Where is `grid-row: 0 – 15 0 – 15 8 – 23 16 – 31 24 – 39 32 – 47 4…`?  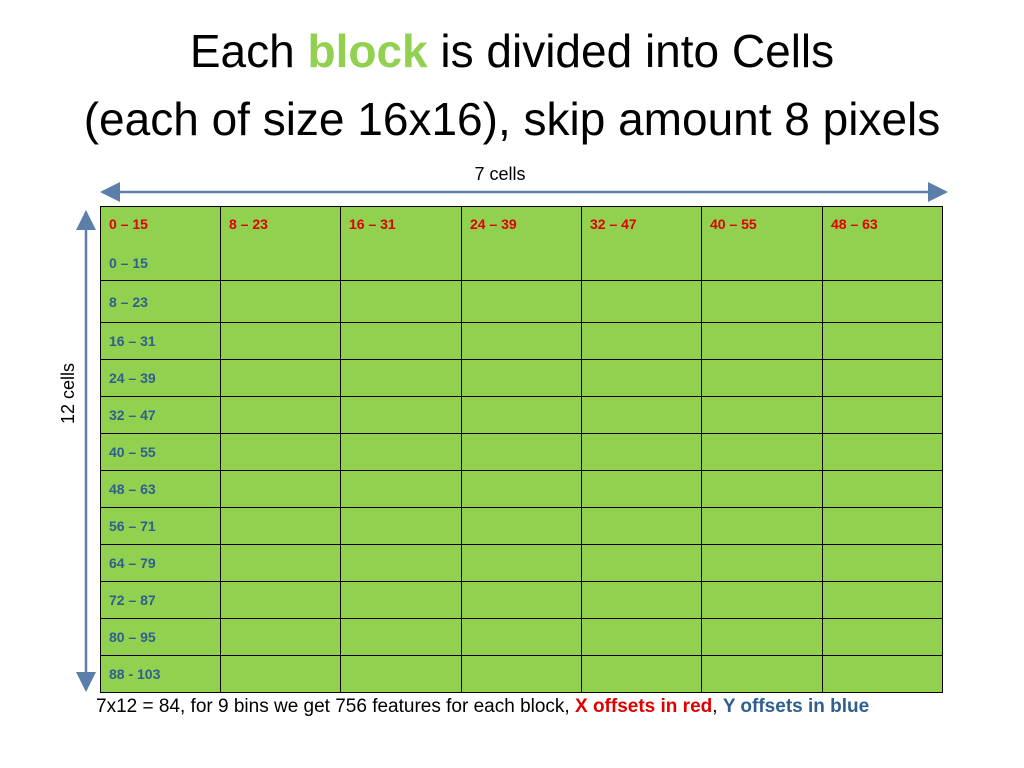 grid-row: 0 – 15 0 – 15 8 – 23 16 – 31 24 – 39 32 – 47 4… is located at coordinates (521, 243).